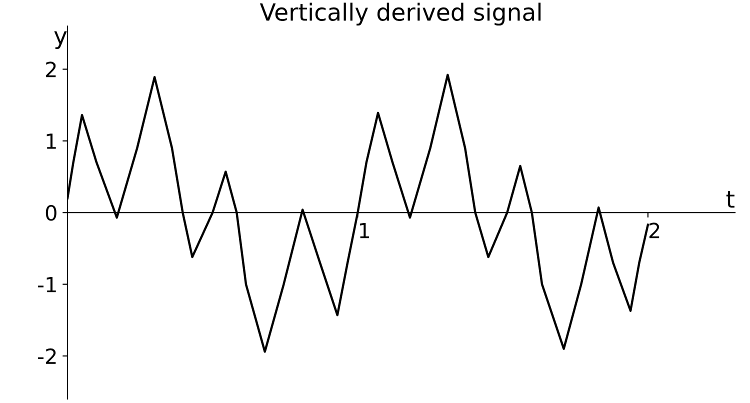 The image size is (750, 403). What do you see at coordinates (730, 199) in the screenshot?
I see `x-axis-title: t` at bounding box center [730, 199].